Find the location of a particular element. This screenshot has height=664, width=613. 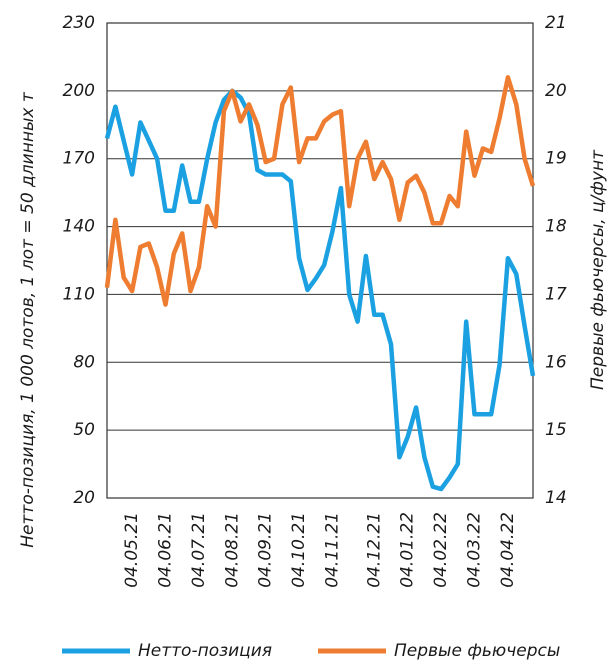

x-tick-label: 04.01.22 is located at coordinates (408, 550).